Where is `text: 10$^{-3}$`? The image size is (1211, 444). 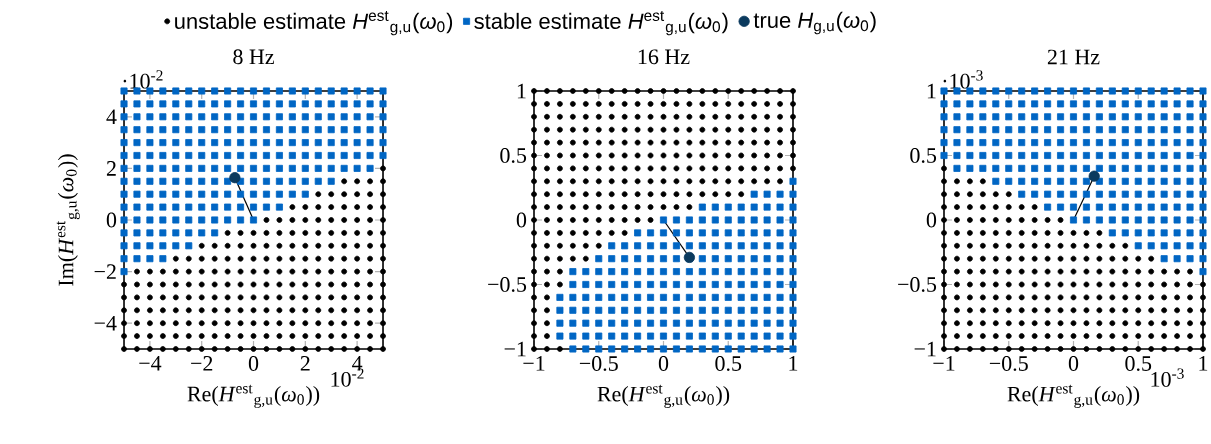 text: 10$^{-3}$ is located at coordinates (1167, 377).